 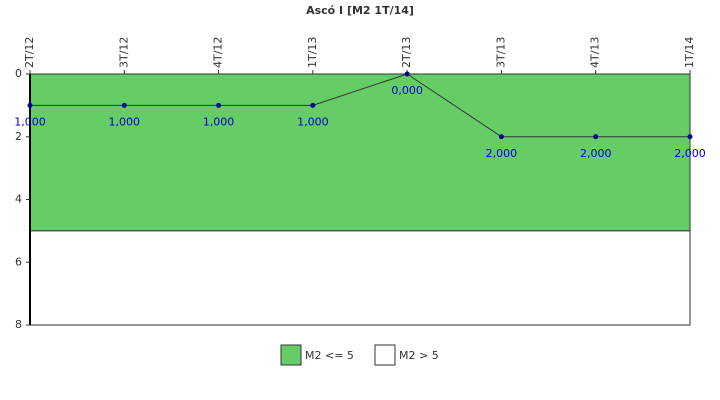 What do you see at coordinates (312, 52) in the screenshot?
I see `x-tick-label: 1T/13` at bounding box center [312, 52].